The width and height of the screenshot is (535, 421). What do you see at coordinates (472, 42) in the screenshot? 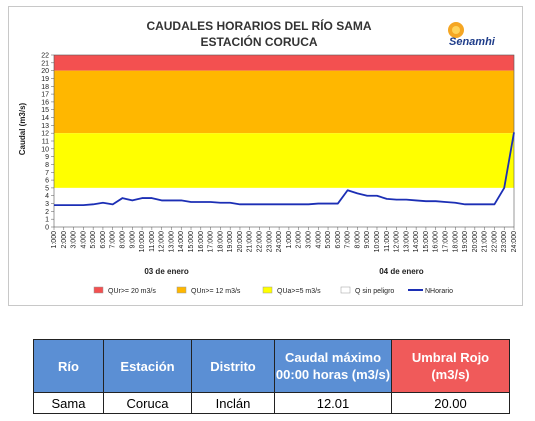
I see `logo-text: Senamhi` at bounding box center [472, 42].